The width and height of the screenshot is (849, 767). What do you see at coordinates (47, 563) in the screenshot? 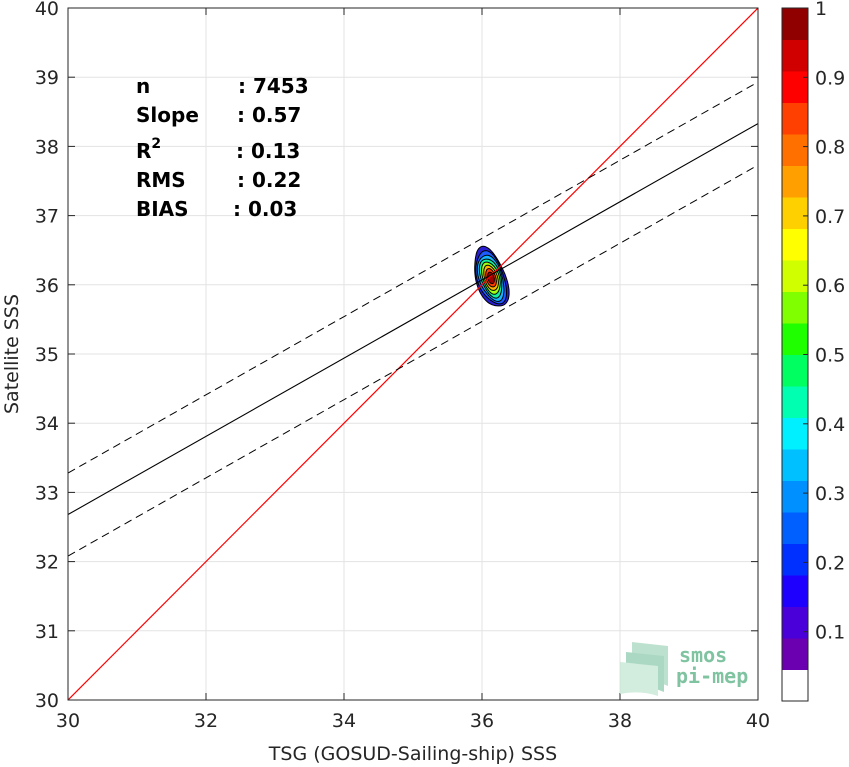
I see `y-tick-label: 32` at bounding box center [47, 563].